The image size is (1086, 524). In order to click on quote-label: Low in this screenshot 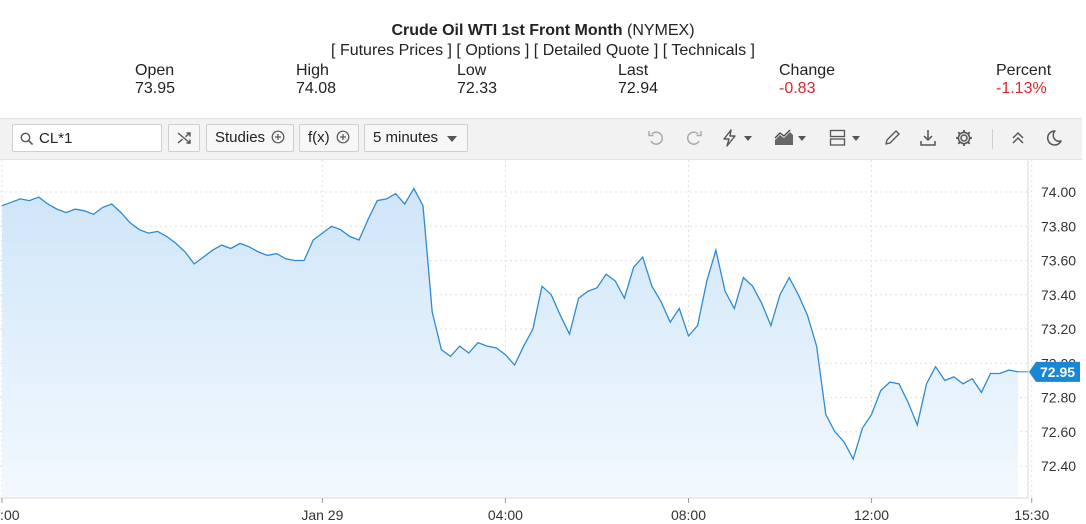, I will do `click(472, 70)`.